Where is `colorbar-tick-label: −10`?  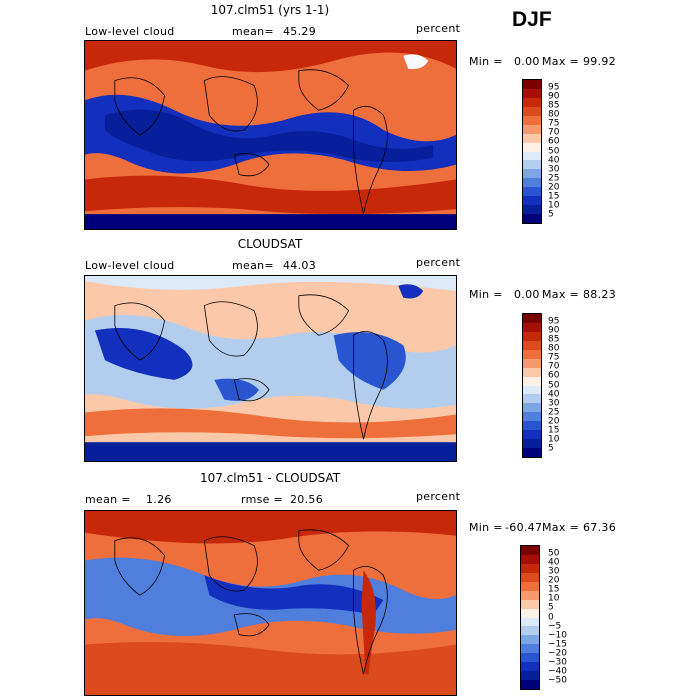 colorbar-tick-label: −10 is located at coordinates (557, 635).